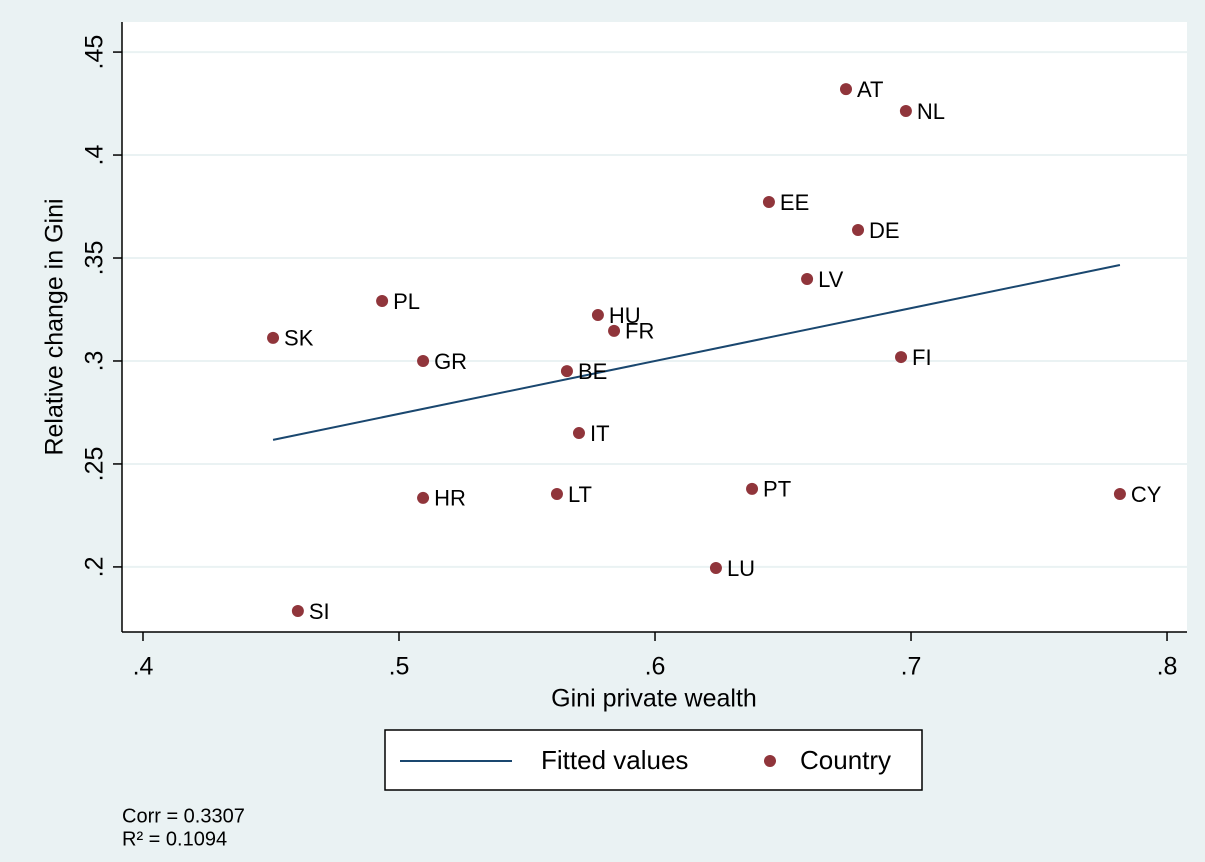 This screenshot has height=862, width=1205. What do you see at coordinates (399, 667) in the screenshot?
I see `x-tick-label: .5` at bounding box center [399, 667].